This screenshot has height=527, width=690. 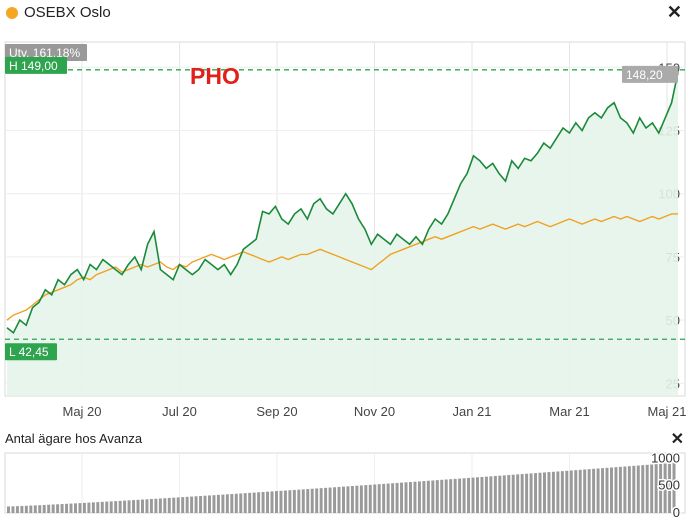 What do you see at coordinates (74, 438) in the screenshot?
I see `owners-chart-title: Antal ägare hos Avanza` at bounding box center [74, 438].